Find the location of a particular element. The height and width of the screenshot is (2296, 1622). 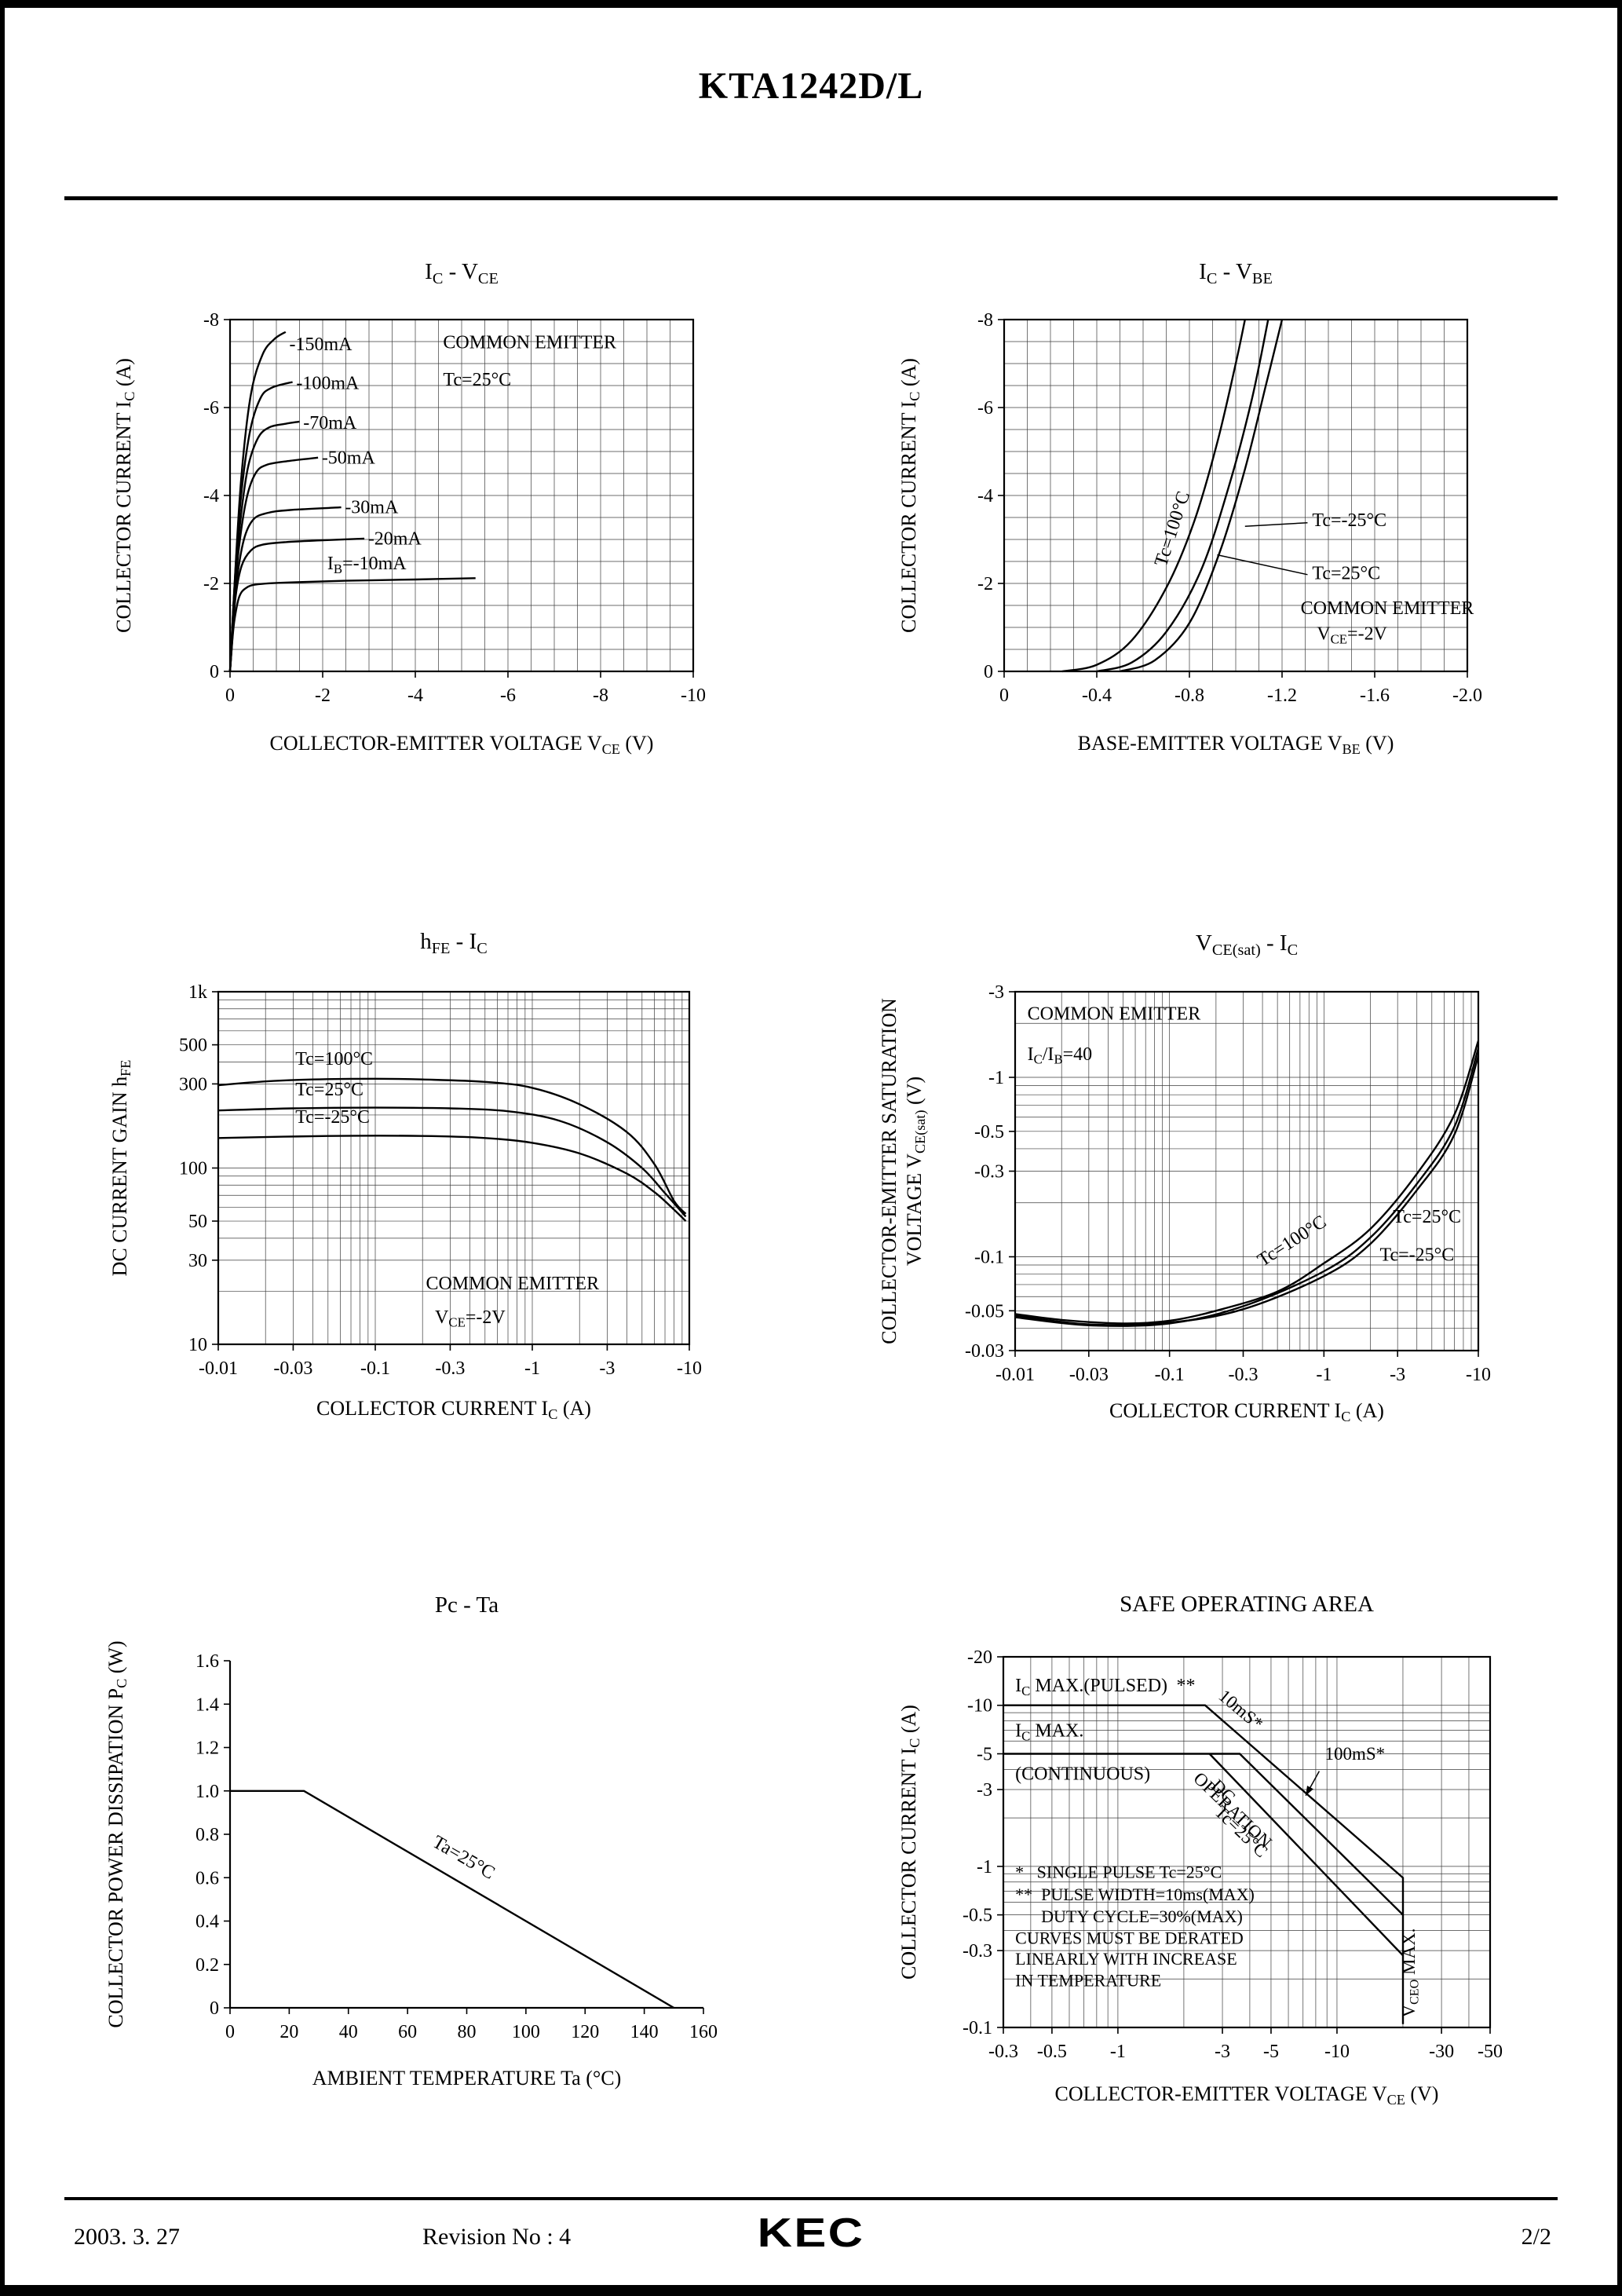

chart-annotation: ** PULSE WIDTH=10ms(MAX) is located at coordinates (1135, 1895).